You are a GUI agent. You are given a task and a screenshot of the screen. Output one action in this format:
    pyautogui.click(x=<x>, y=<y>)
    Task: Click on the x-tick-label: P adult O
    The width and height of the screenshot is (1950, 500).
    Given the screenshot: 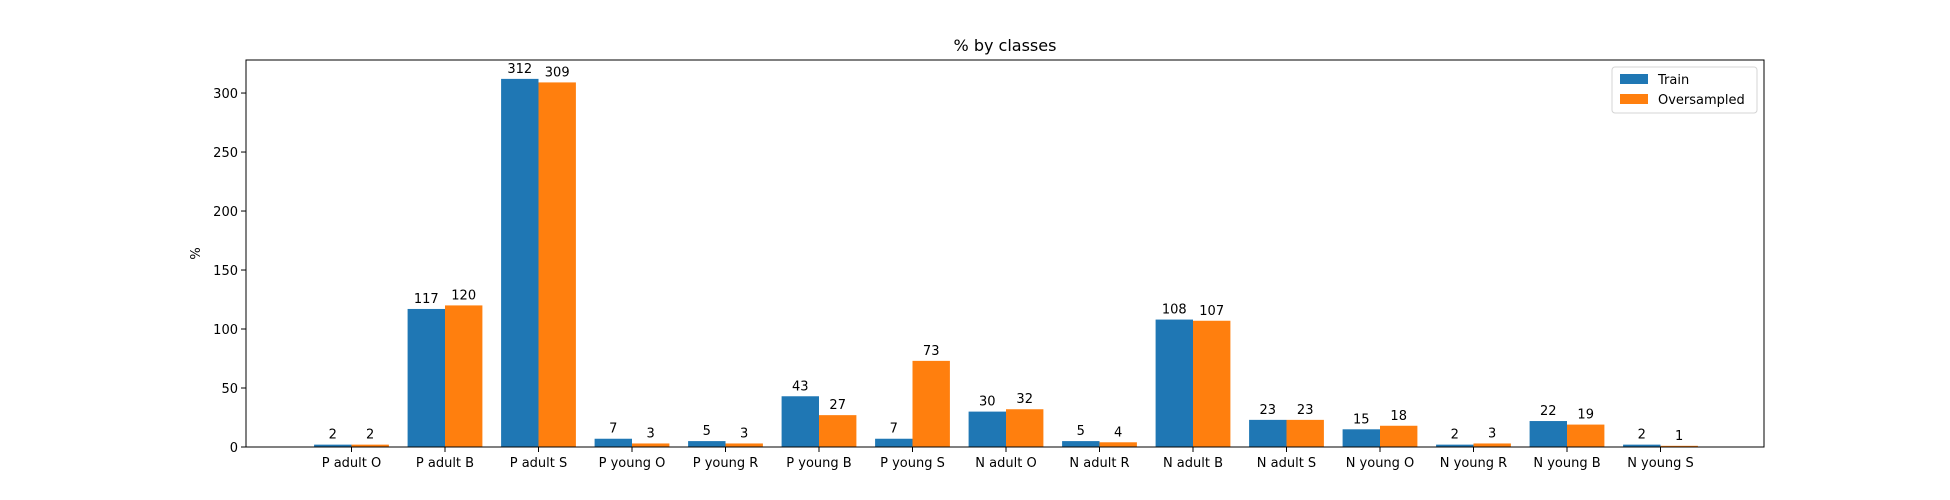 What is the action you would take?
    pyautogui.click(x=352, y=463)
    